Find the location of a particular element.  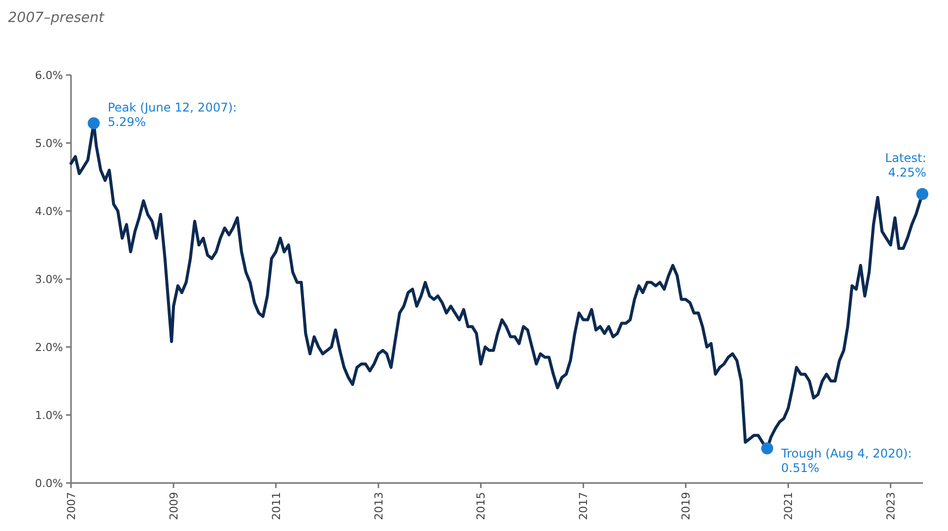

x-tick-label: 2013 is located at coordinates (379, 506).